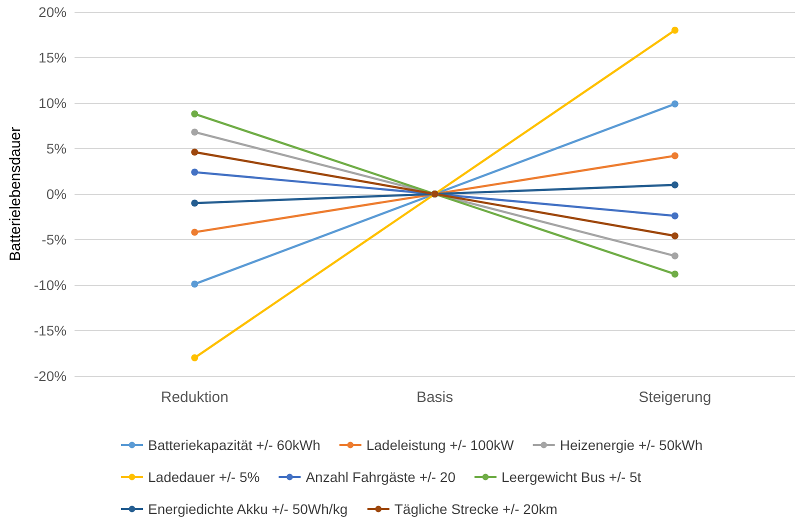 The height and width of the screenshot is (526, 807). What do you see at coordinates (50, 330) in the screenshot?
I see `y-tick-label: -15%` at bounding box center [50, 330].